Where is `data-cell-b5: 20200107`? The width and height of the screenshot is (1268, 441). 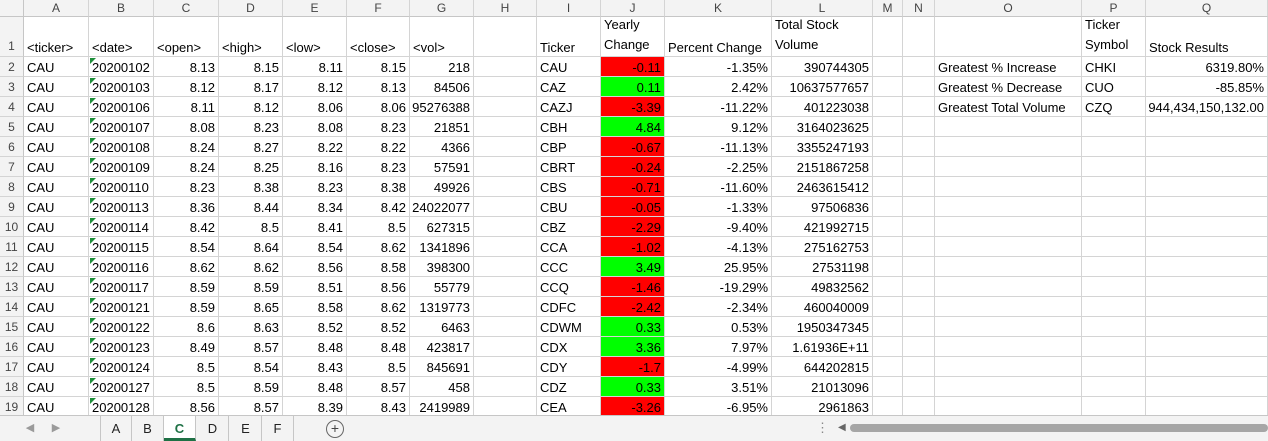
data-cell-b5: 20200107 is located at coordinates (121, 127).